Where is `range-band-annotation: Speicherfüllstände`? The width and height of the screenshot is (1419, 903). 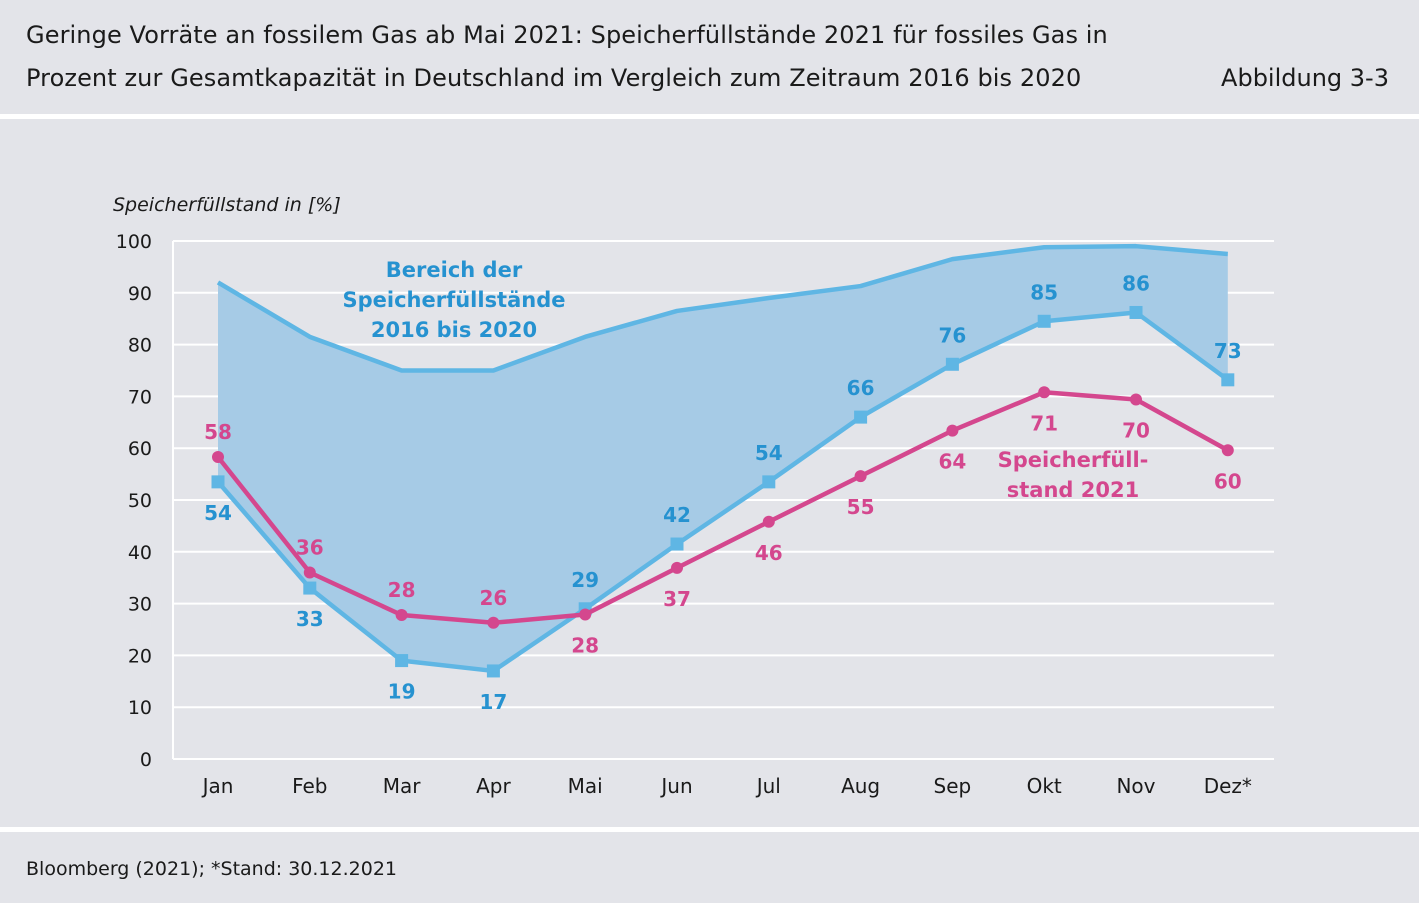 range-band-annotation: Speicherfüllstände is located at coordinates (453, 300).